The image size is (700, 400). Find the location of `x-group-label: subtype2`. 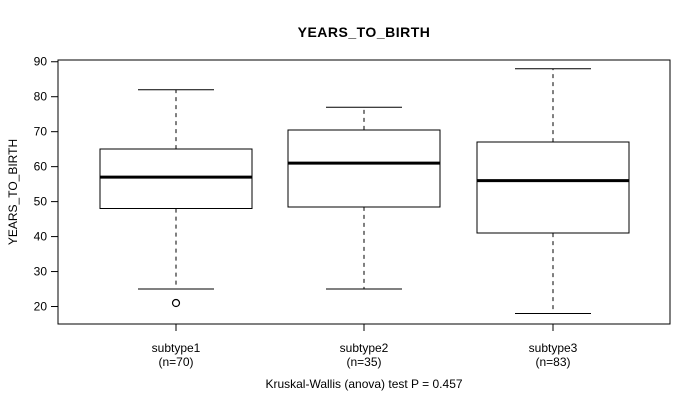

x-group-label: subtype2 is located at coordinates (364, 348).